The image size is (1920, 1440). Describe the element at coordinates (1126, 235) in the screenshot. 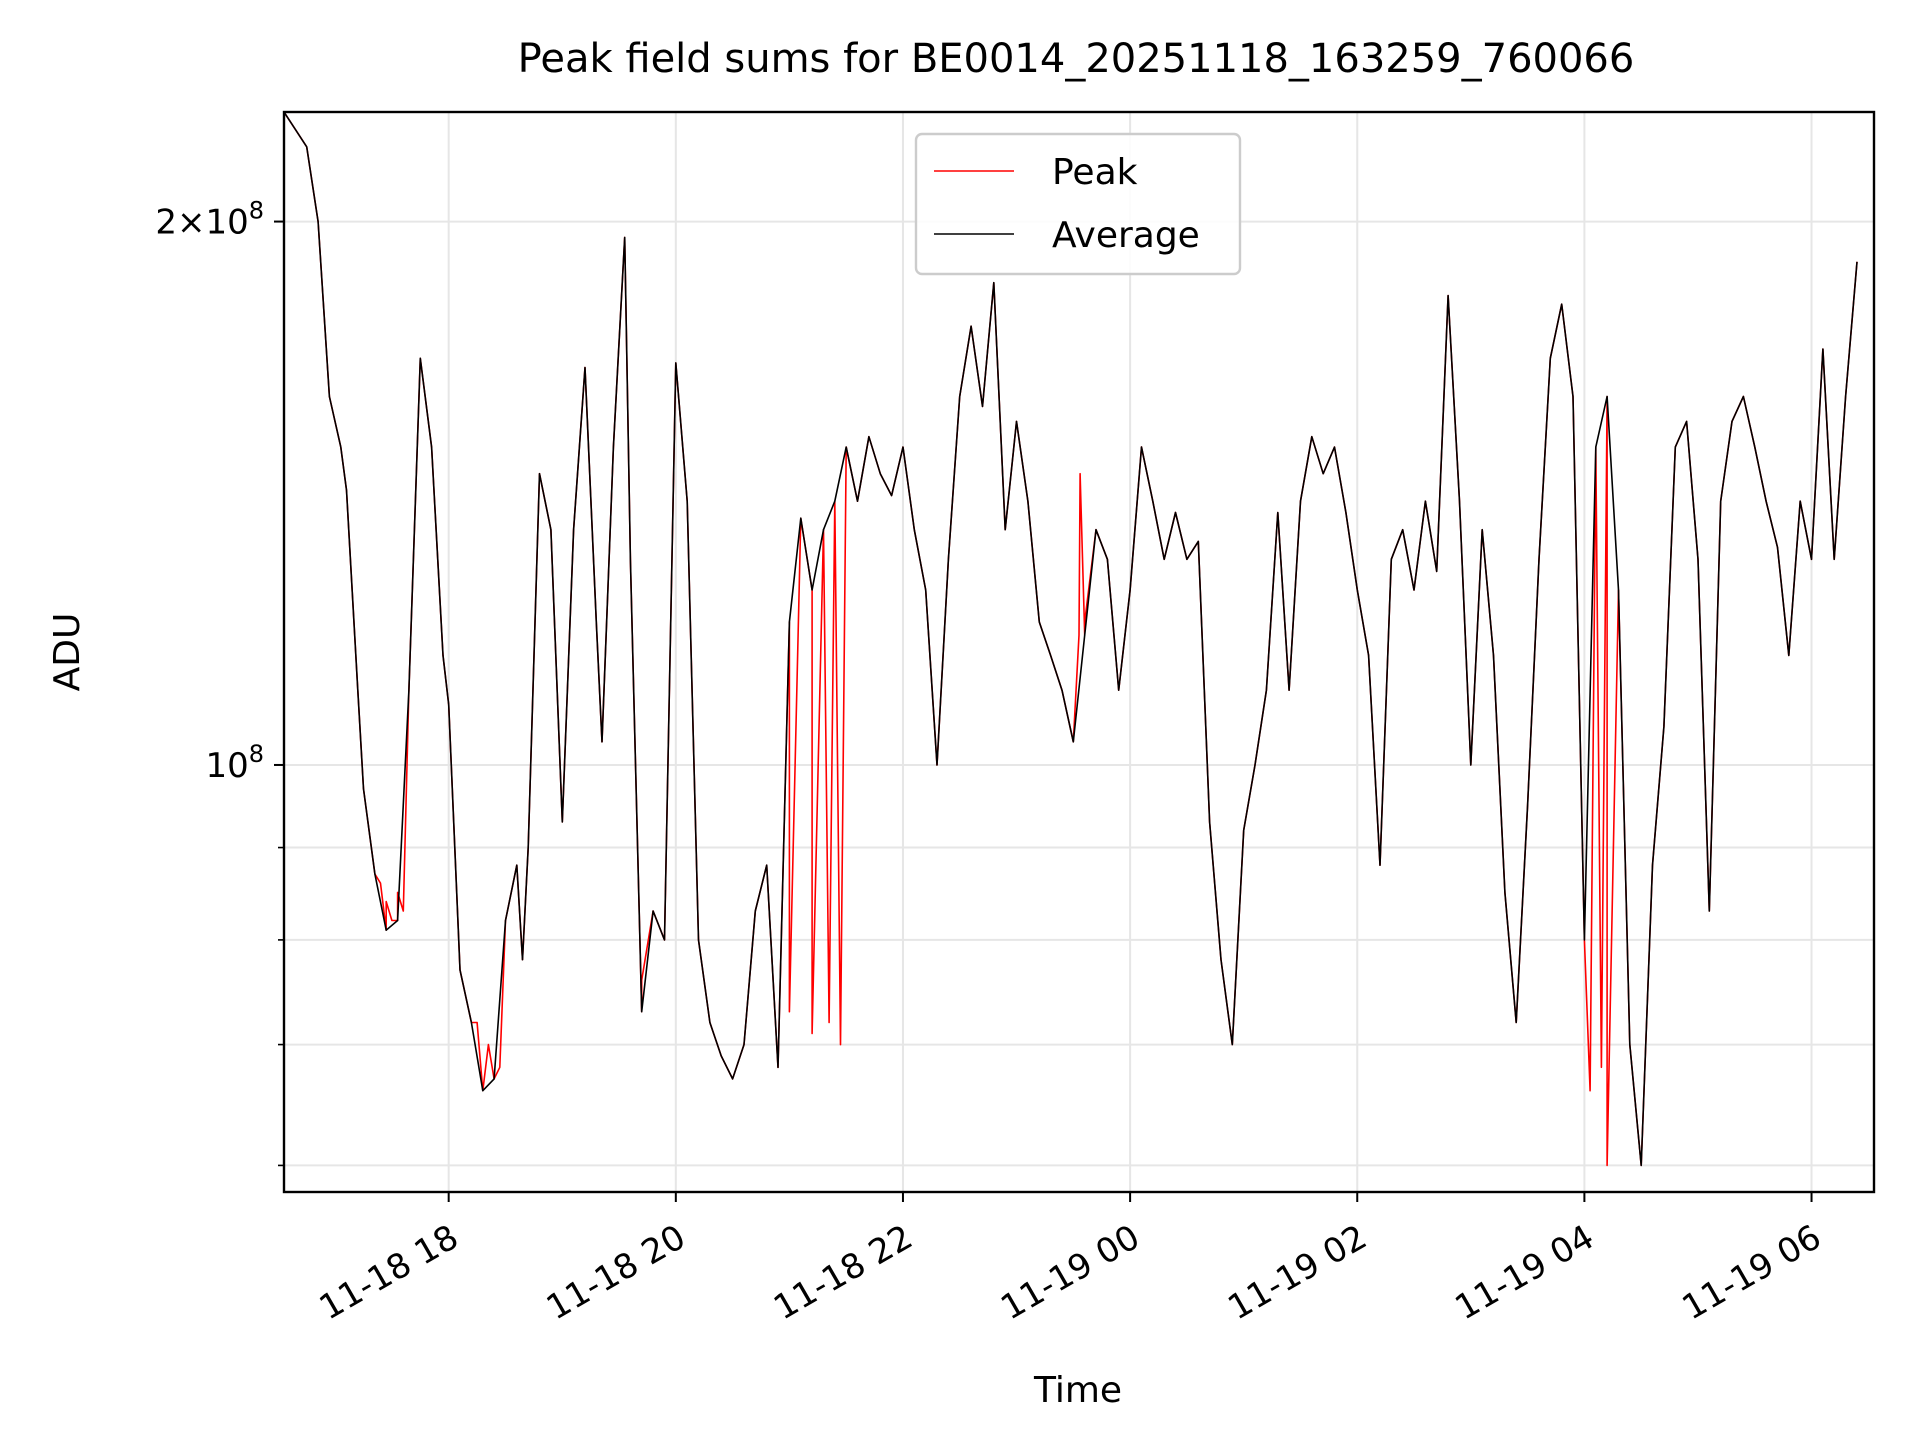

I see `legend-average-label: Average` at that location.